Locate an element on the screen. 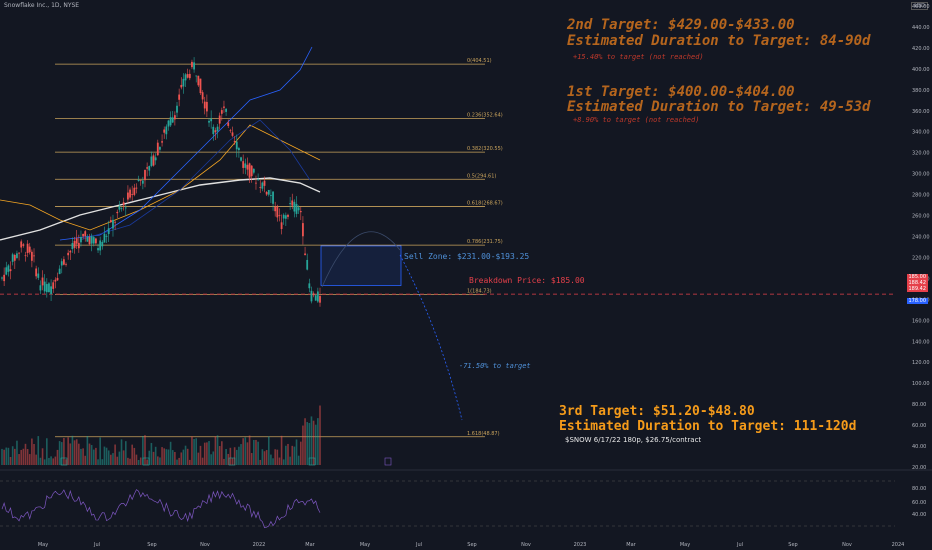  price-axis-label: 140.00 is located at coordinates (921, 342).